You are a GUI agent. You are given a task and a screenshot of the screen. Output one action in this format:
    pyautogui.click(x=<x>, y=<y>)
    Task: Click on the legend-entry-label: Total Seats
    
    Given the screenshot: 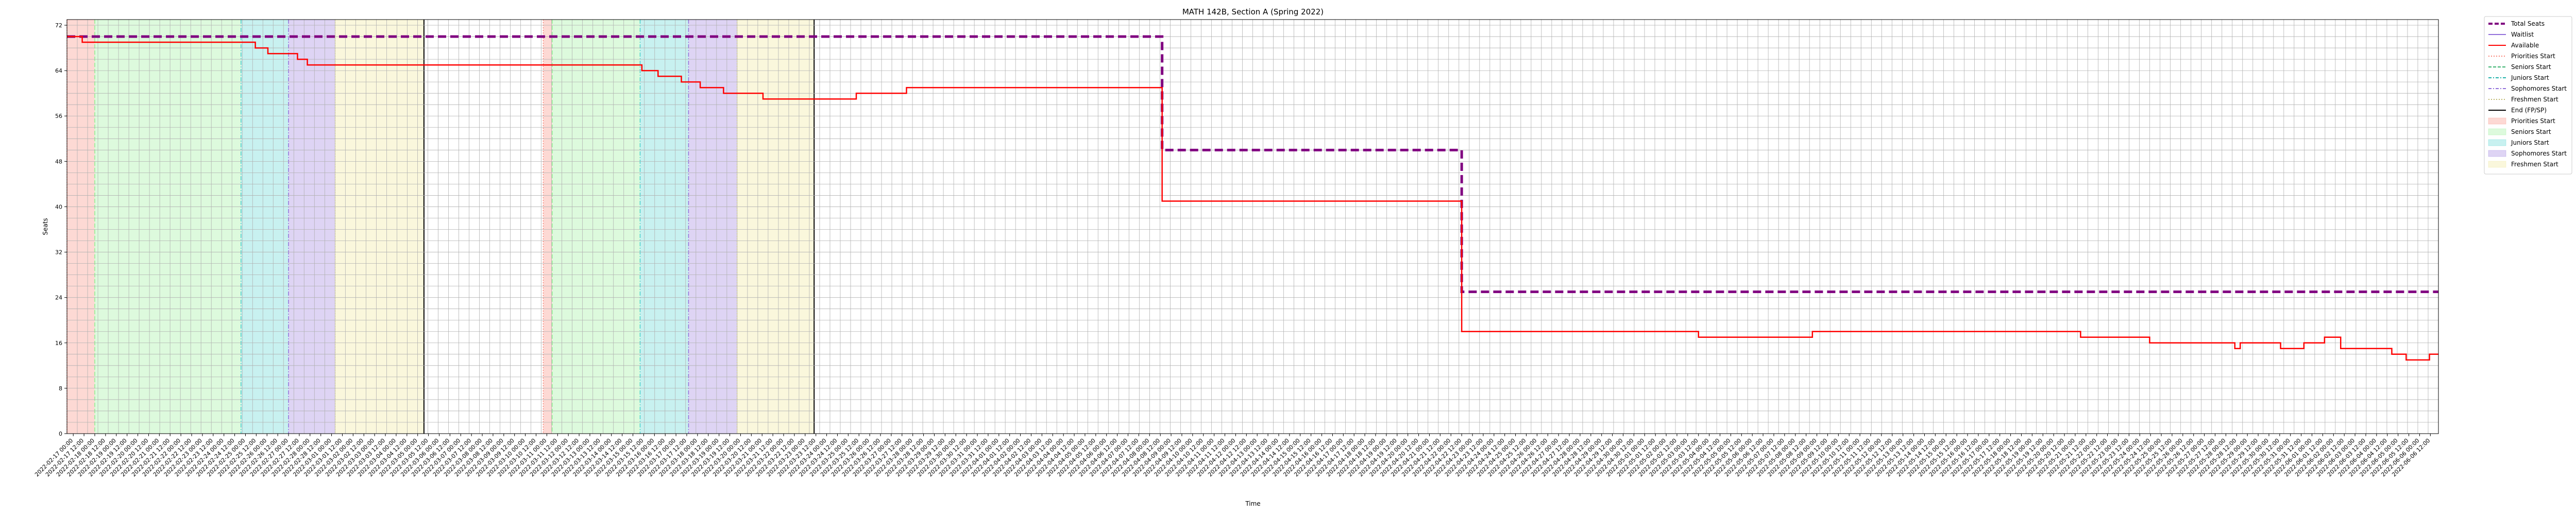 What is the action you would take?
    pyautogui.click(x=2528, y=24)
    